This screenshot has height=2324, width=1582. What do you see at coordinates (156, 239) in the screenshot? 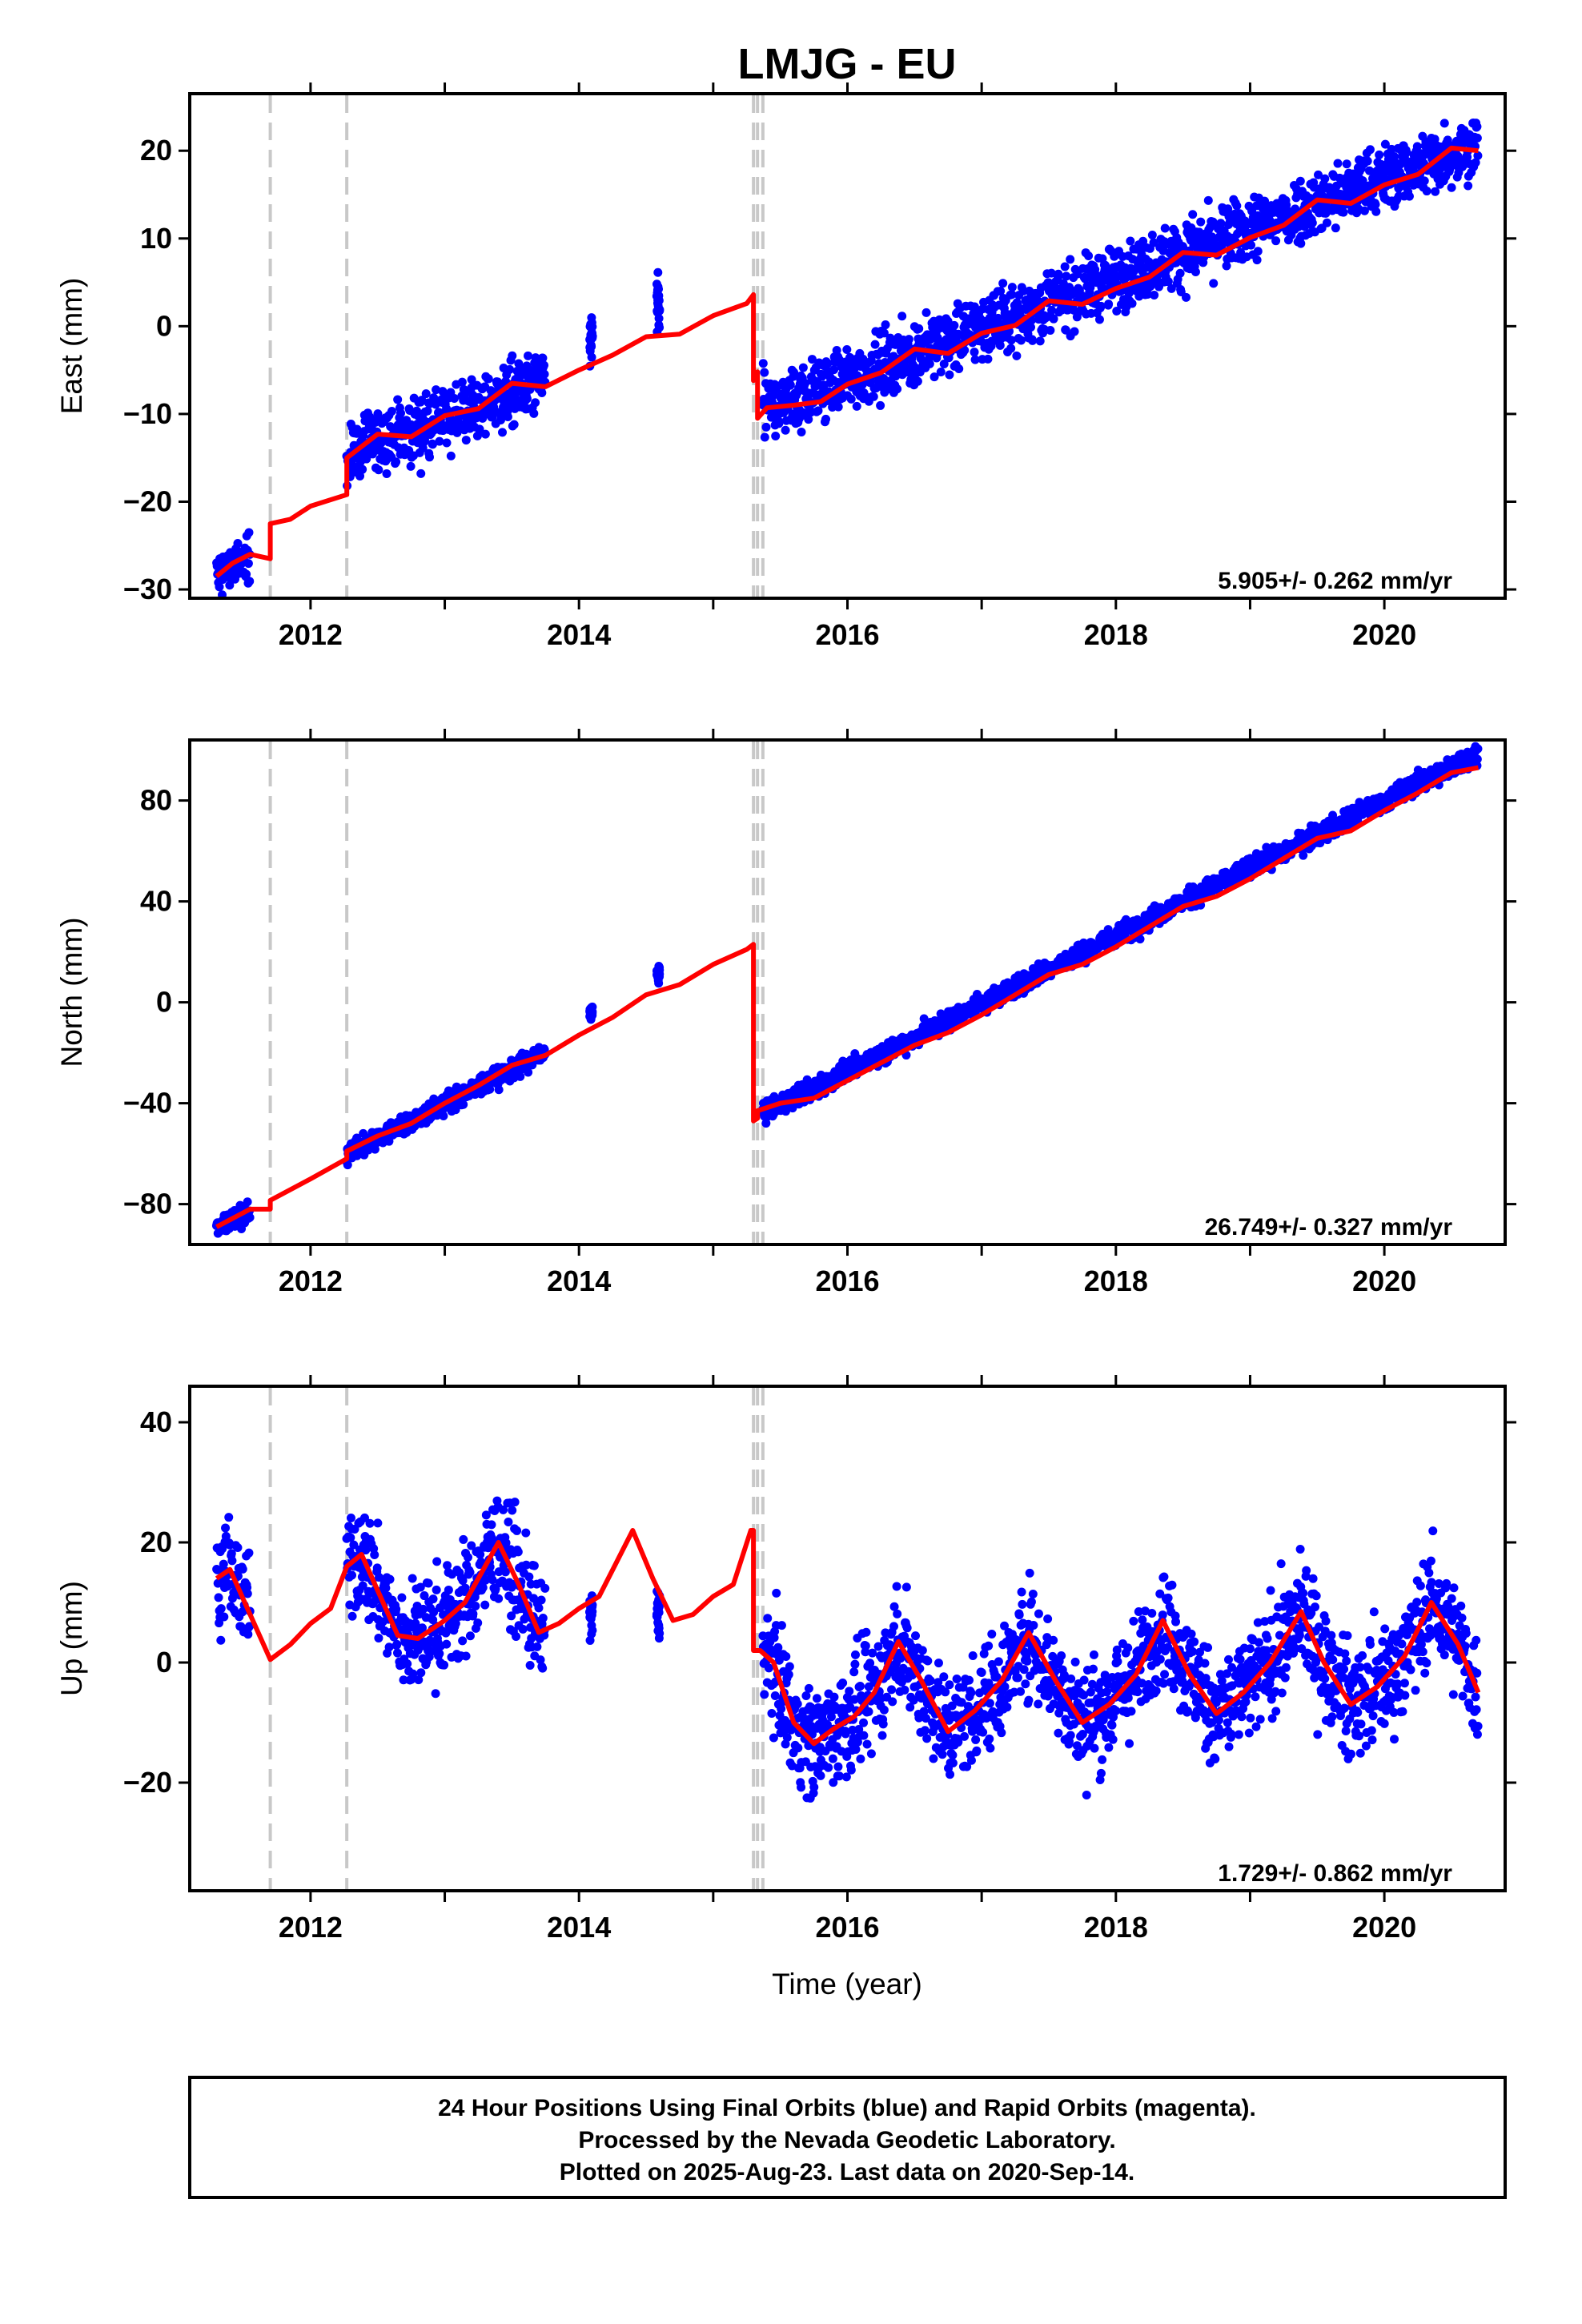
I see `y-tick-label: 10` at bounding box center [156, 239].